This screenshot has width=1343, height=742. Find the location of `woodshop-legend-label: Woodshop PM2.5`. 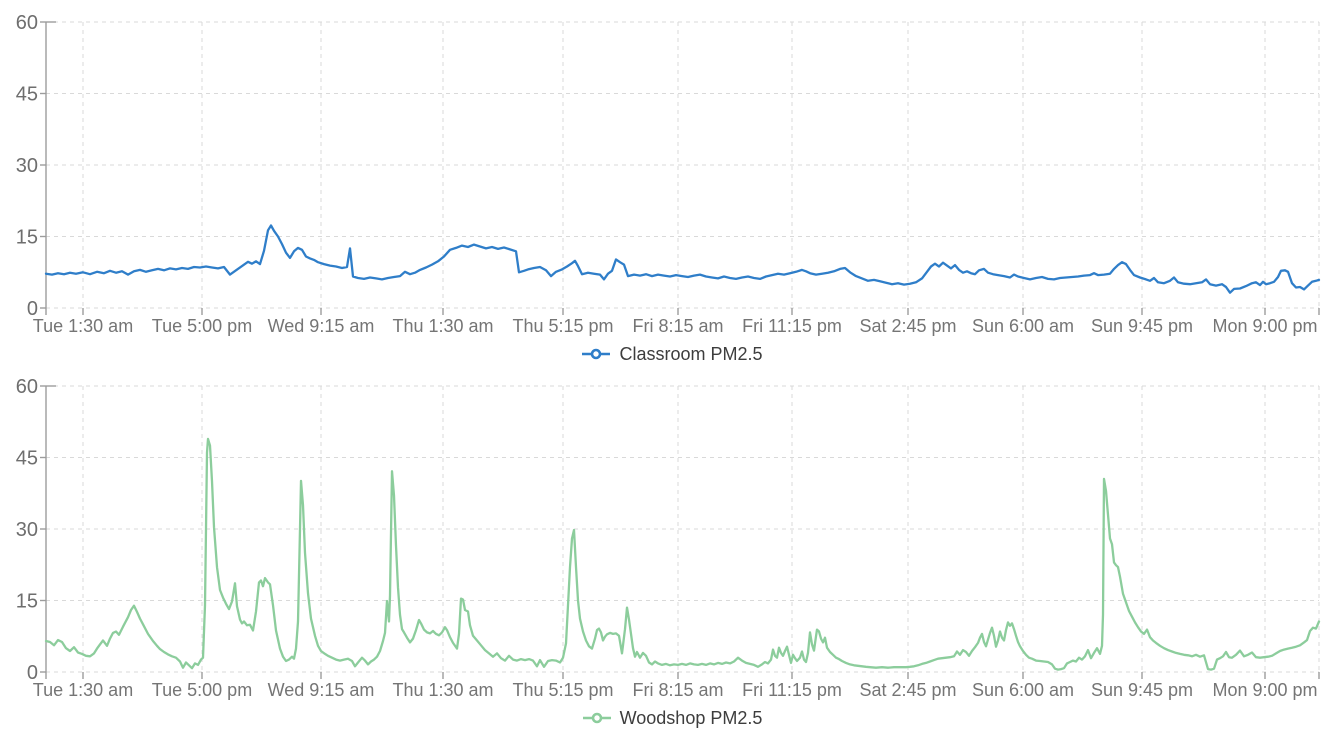

woodshop-legend-label: Woodshop PM2.5 is located at coordinates (691, 718).